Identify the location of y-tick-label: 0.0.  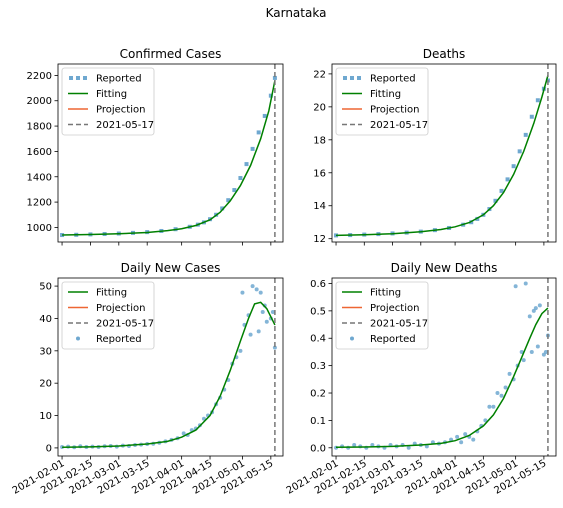
(318, 448).